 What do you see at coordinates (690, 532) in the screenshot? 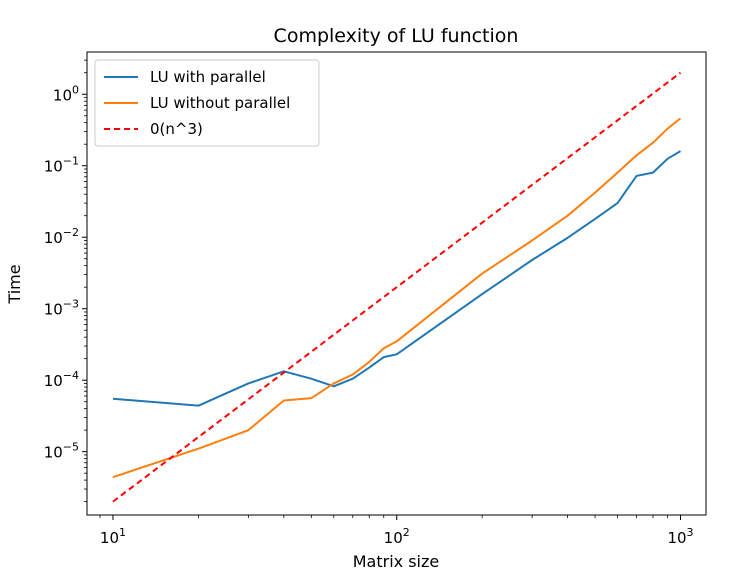
I see `x-tick-exponent: 3` at bounding box center [690, 532].